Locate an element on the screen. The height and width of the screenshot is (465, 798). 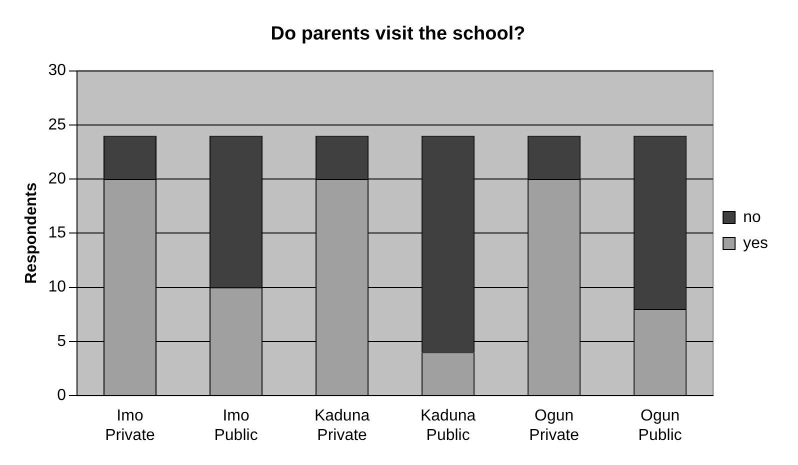
y-tick-label: 15 is located at coordinates (57, 233).